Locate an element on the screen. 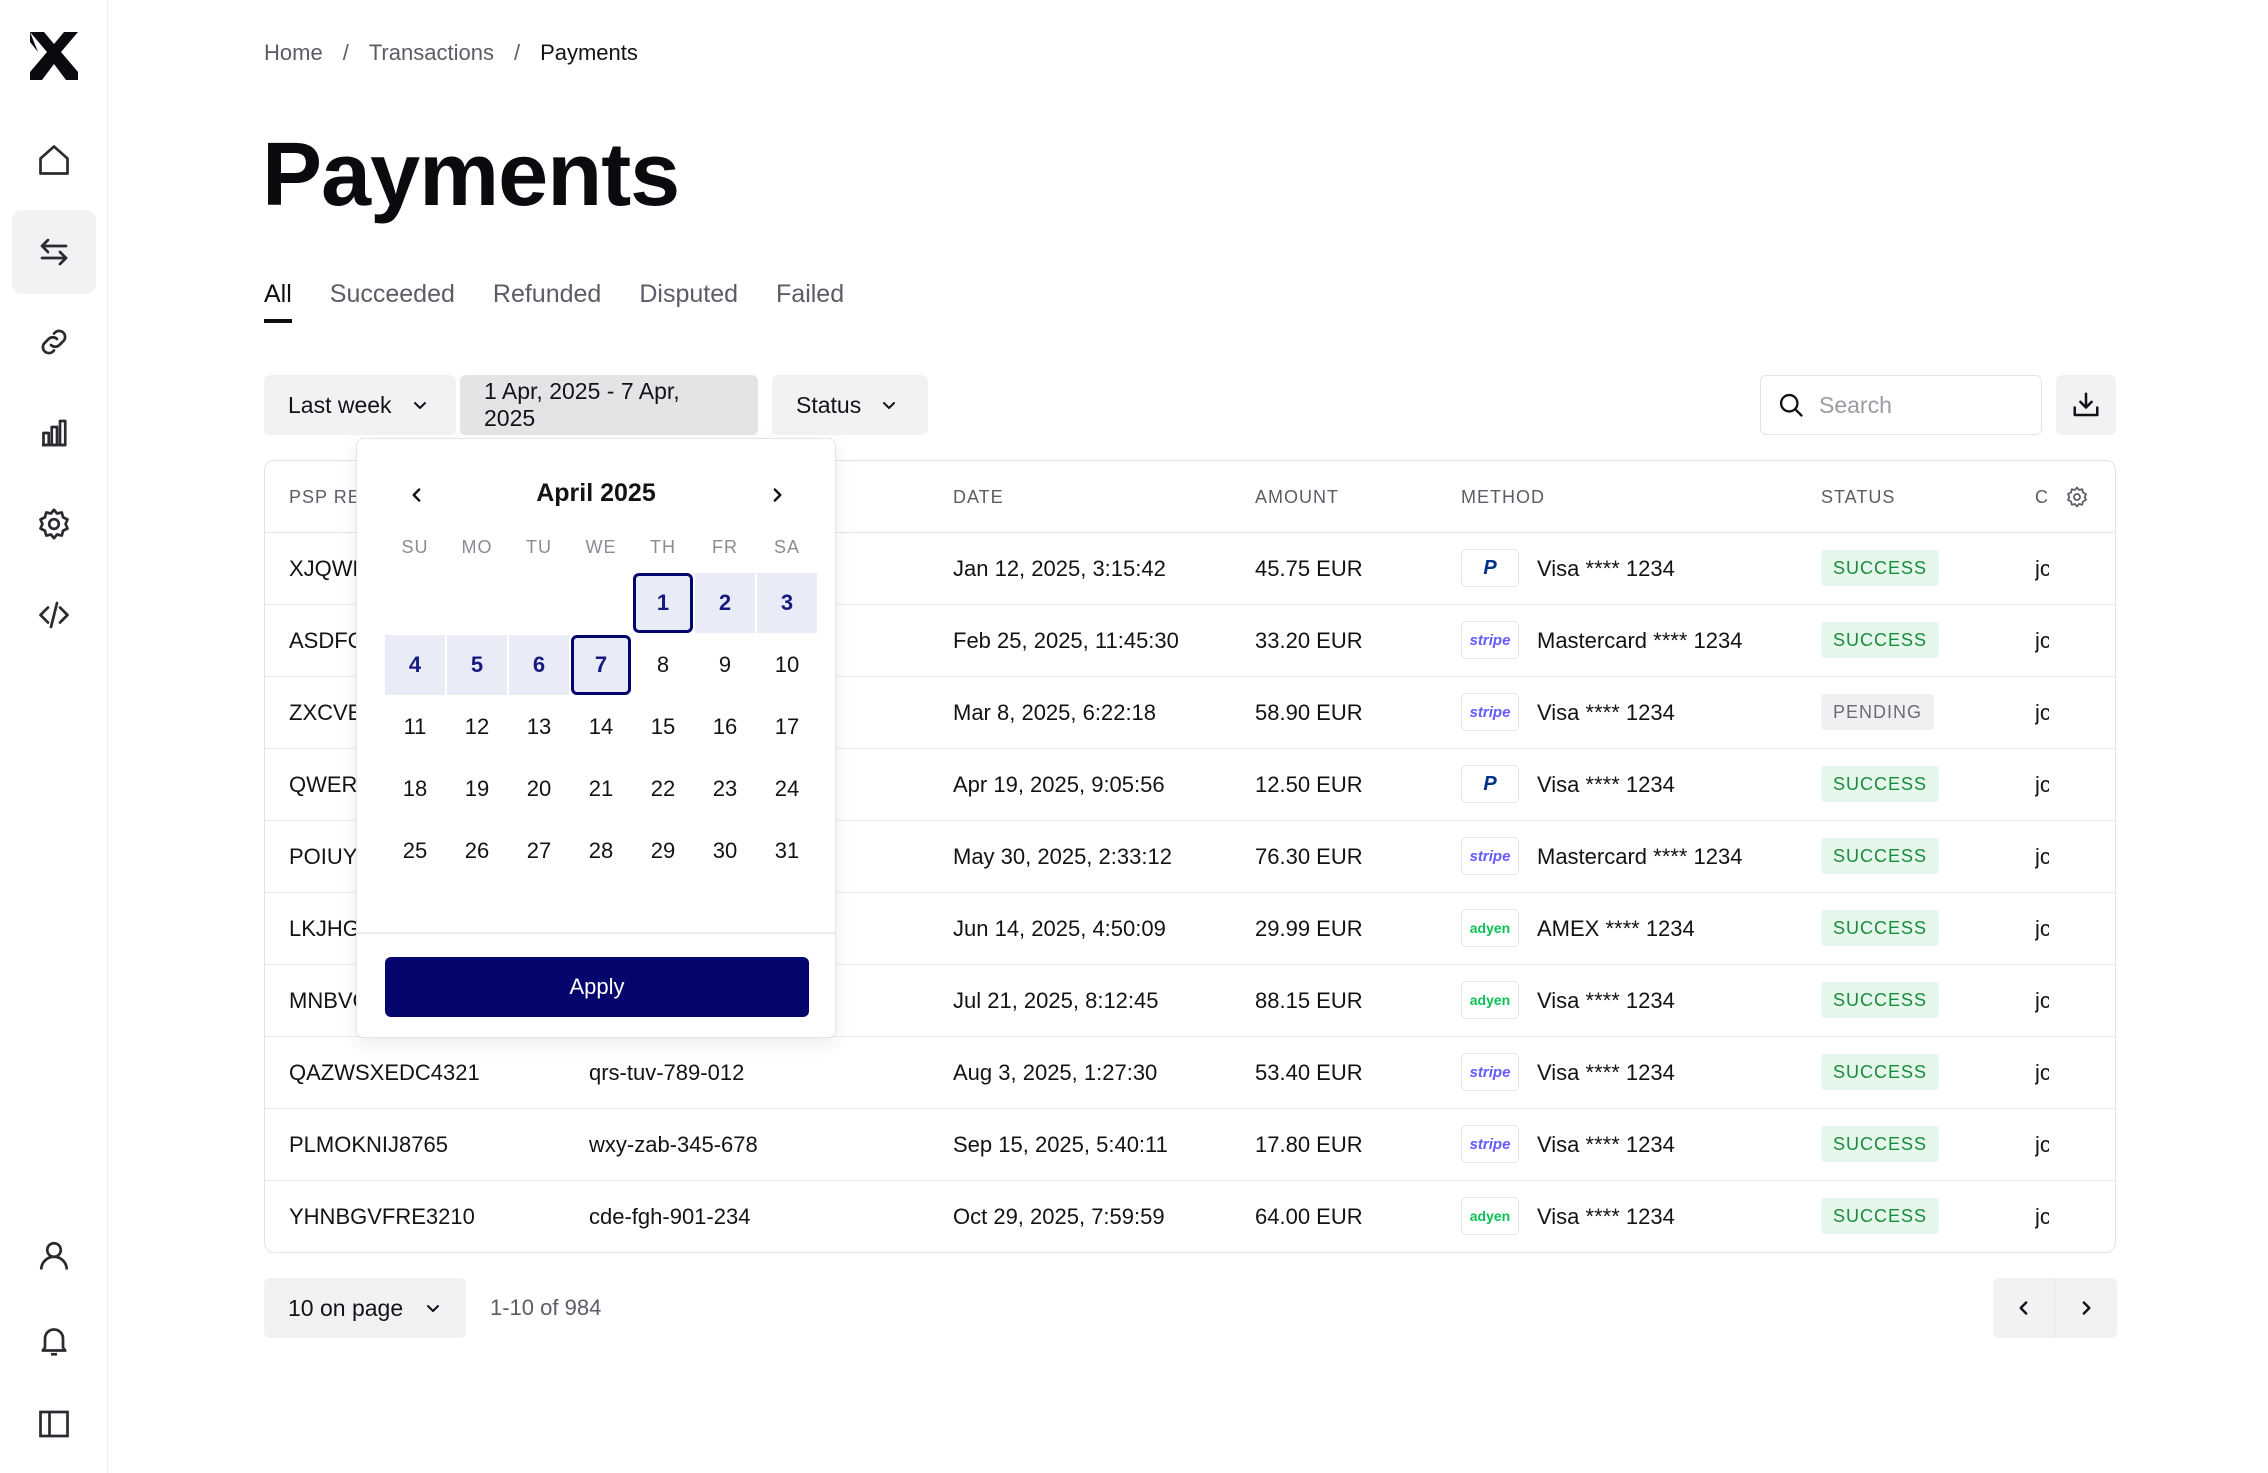 Image resolution: width=2268 pixels, height=1473 pixels. psp-reference-cell: QAZWSXEDC4321 is located at coordinates (384, 1072).